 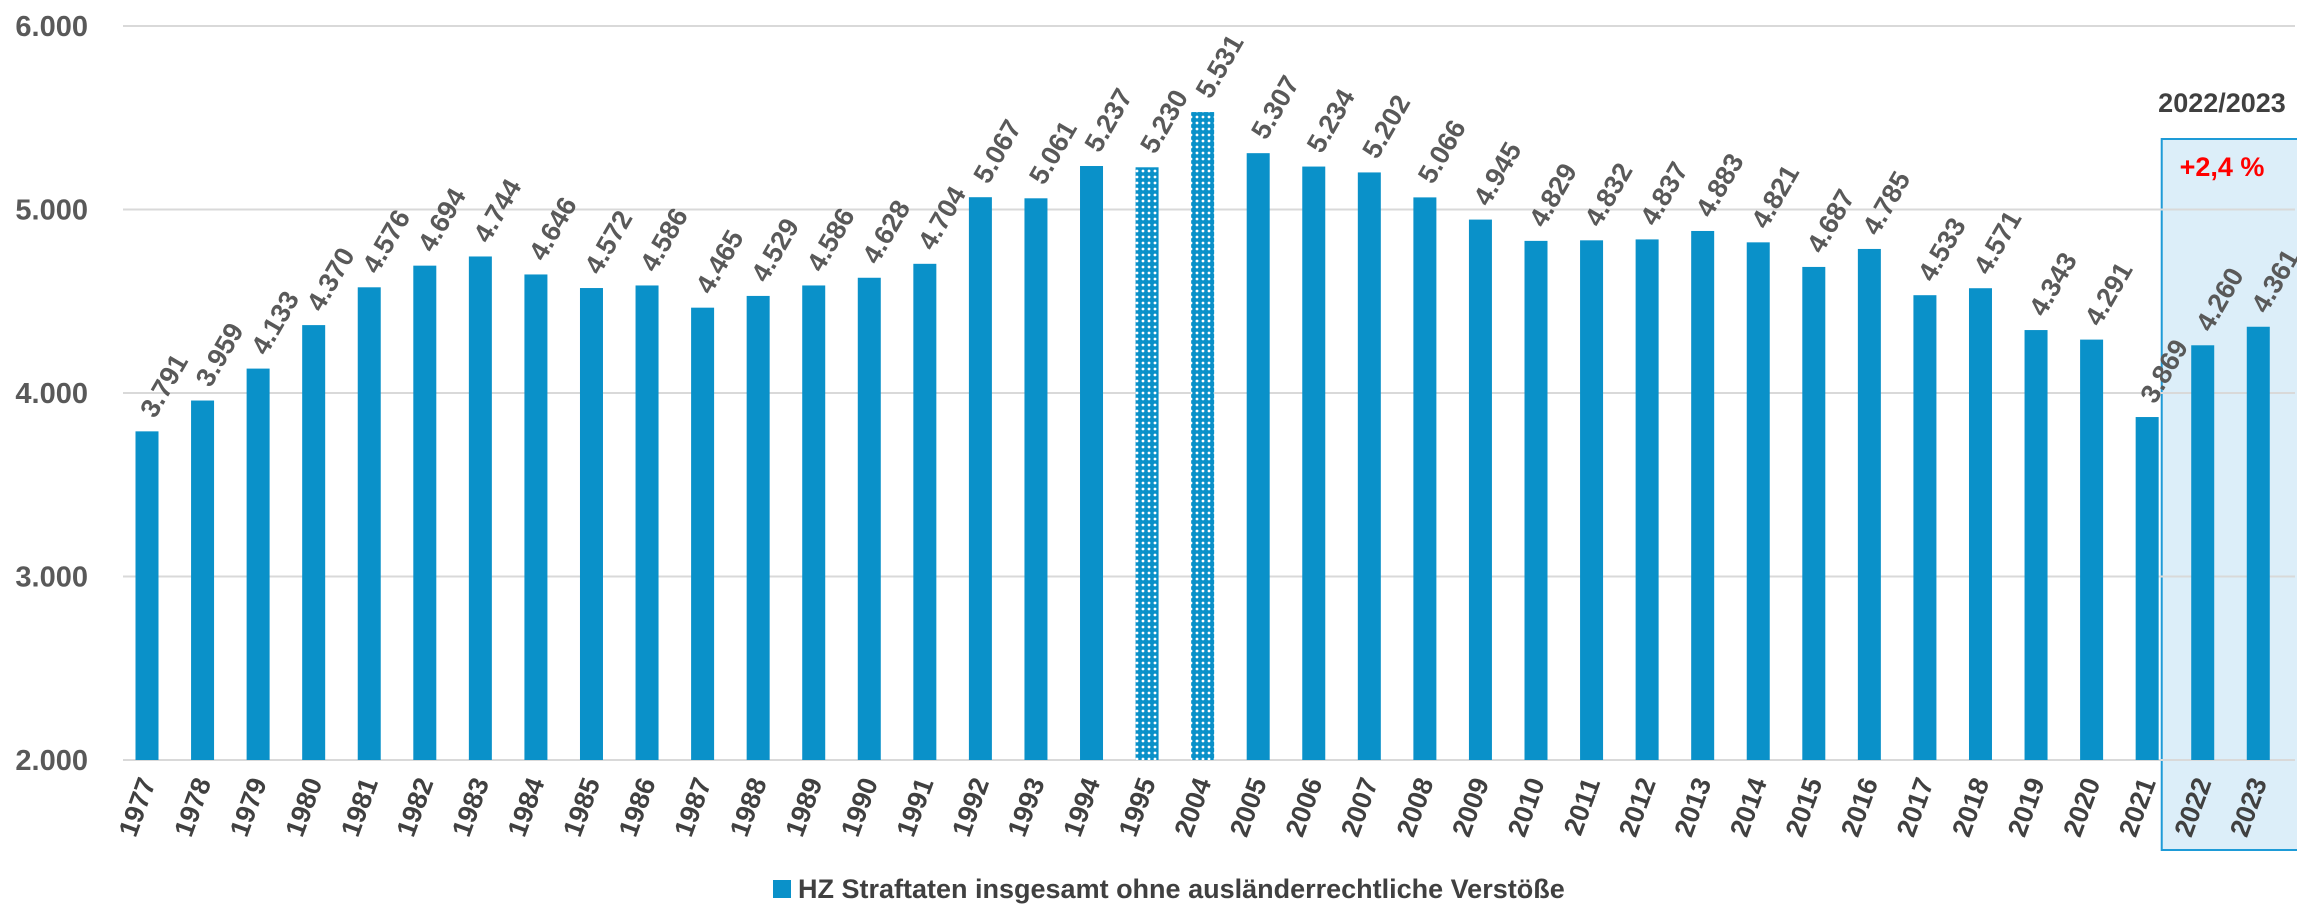 What do you see at coordinates (804, 807) in the screenshot?
I see `x-tick-label: 1989` at bounding box center [804, 807].